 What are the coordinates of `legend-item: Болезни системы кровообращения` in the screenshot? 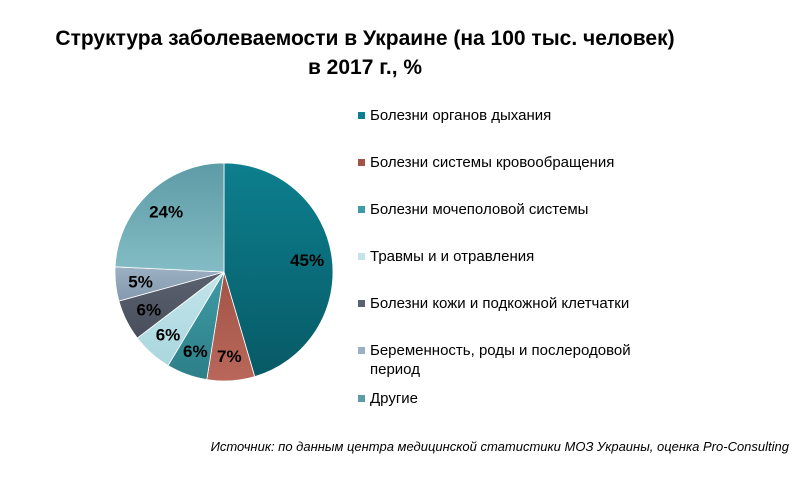 It's located at (514, 162).